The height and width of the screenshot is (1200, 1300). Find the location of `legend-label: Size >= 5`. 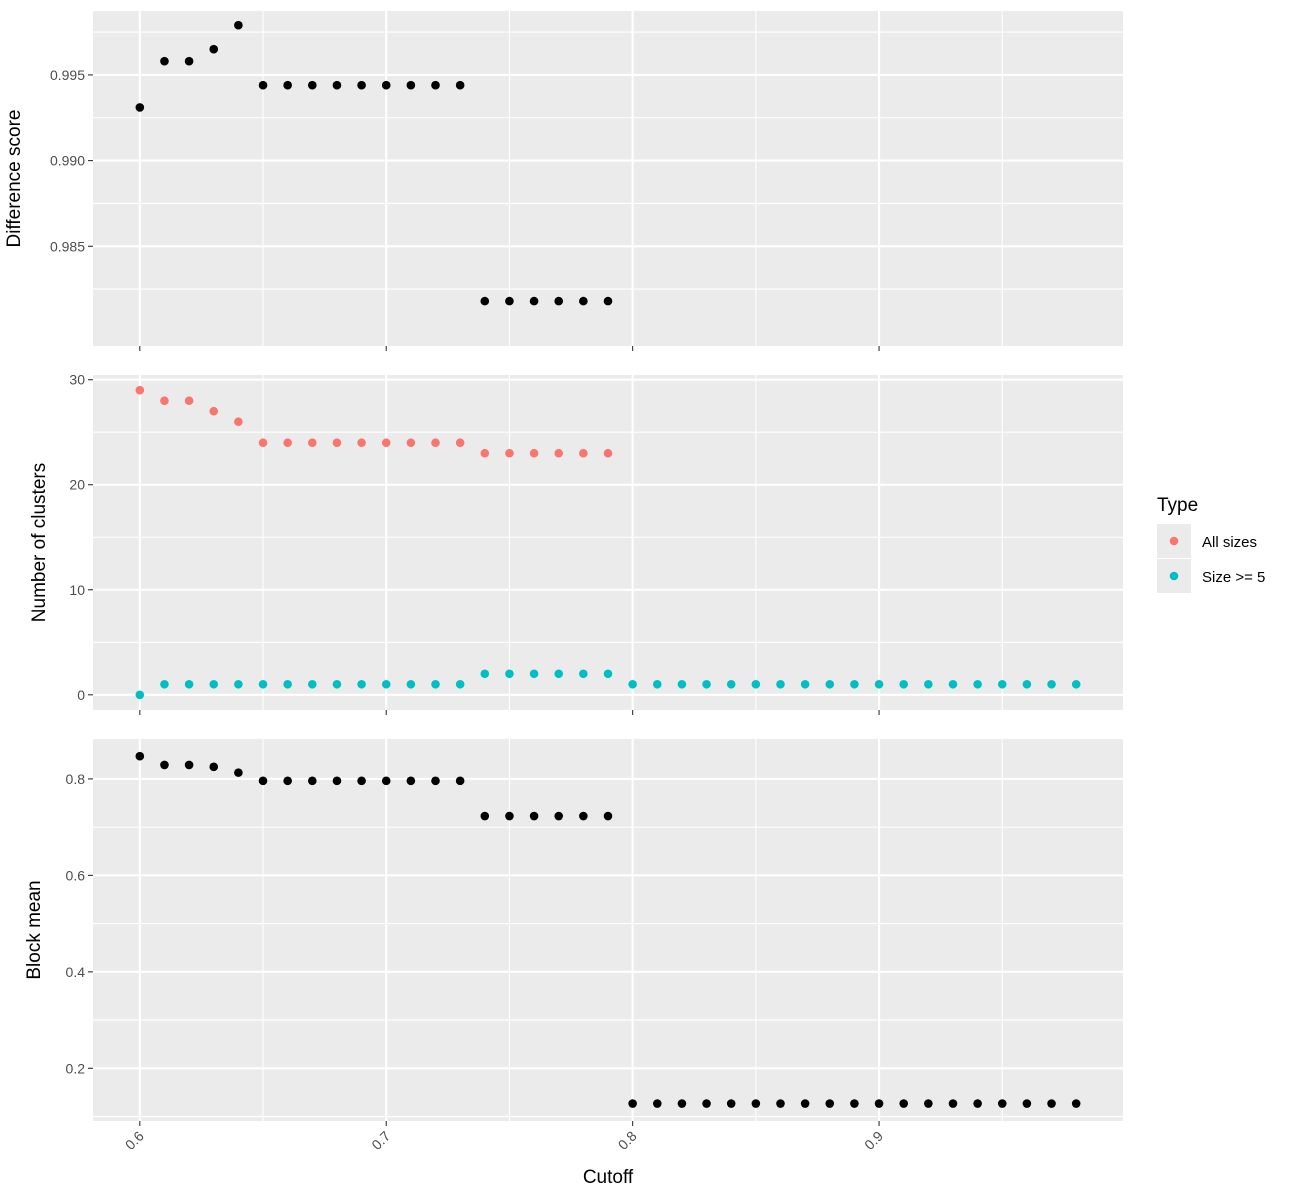

legend-label: Size >= 5 is located at coordinates (1233, 577).